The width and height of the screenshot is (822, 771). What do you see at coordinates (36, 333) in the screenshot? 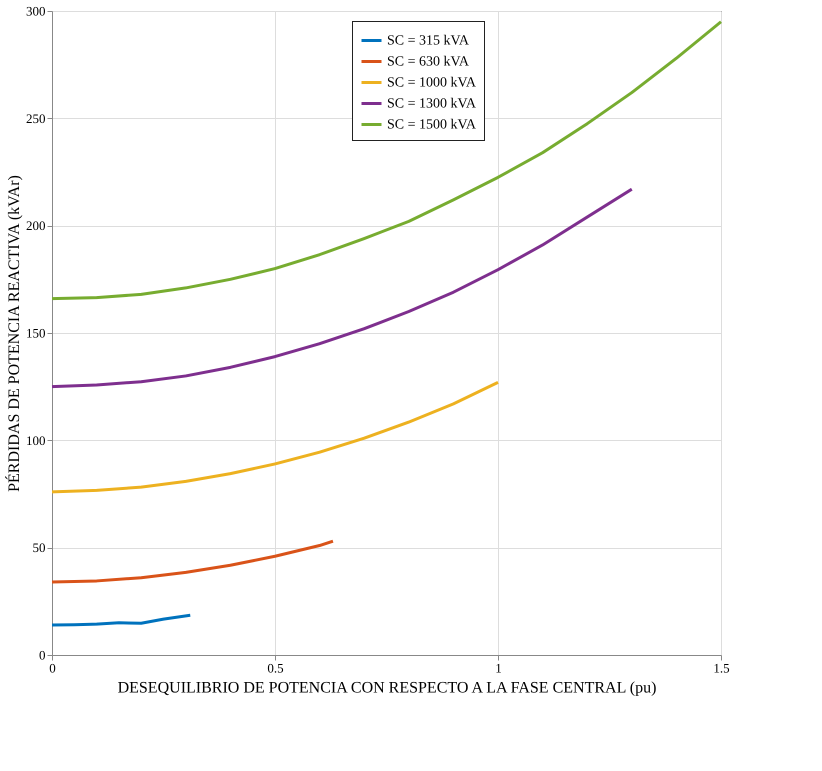
I see `y-tick-label: 150` at bounding box center [36, 333].